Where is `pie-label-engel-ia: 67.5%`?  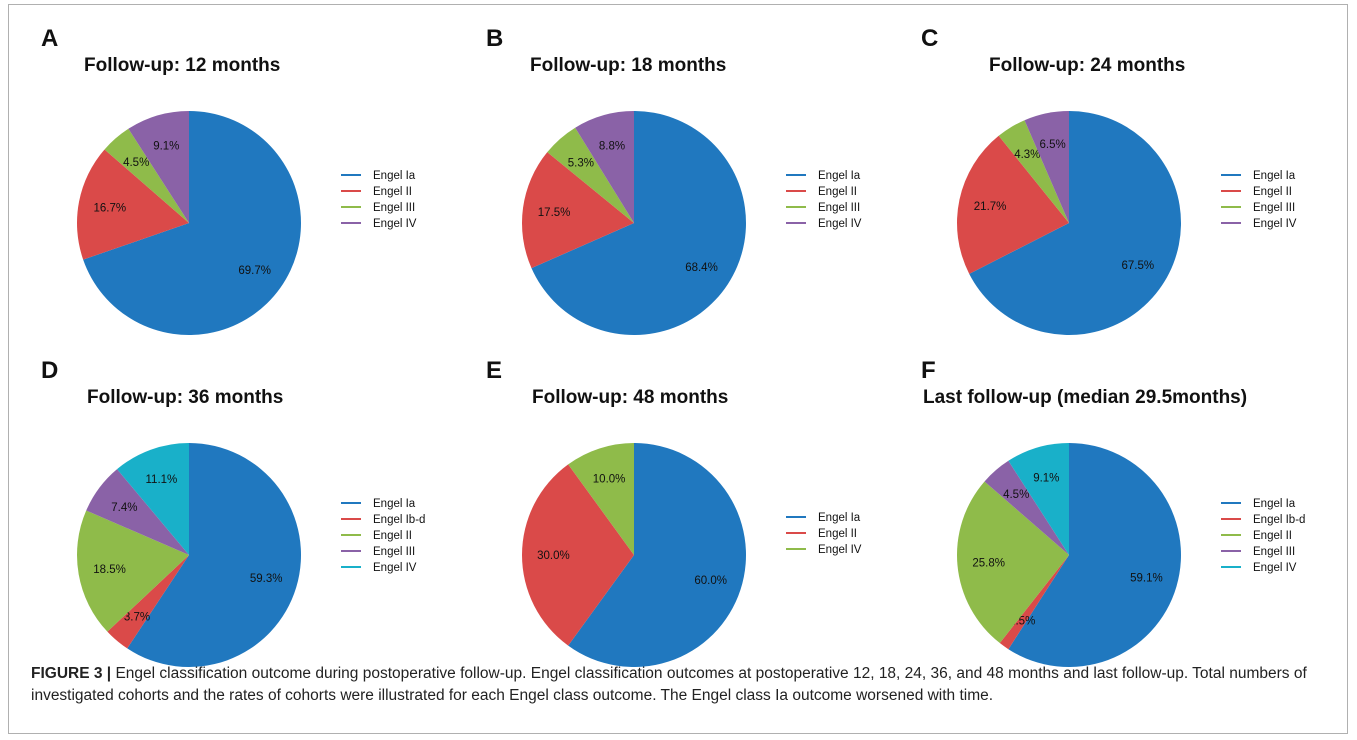
pie-label-engel-ia: 67.5% is located at coordinates (1137, 266).